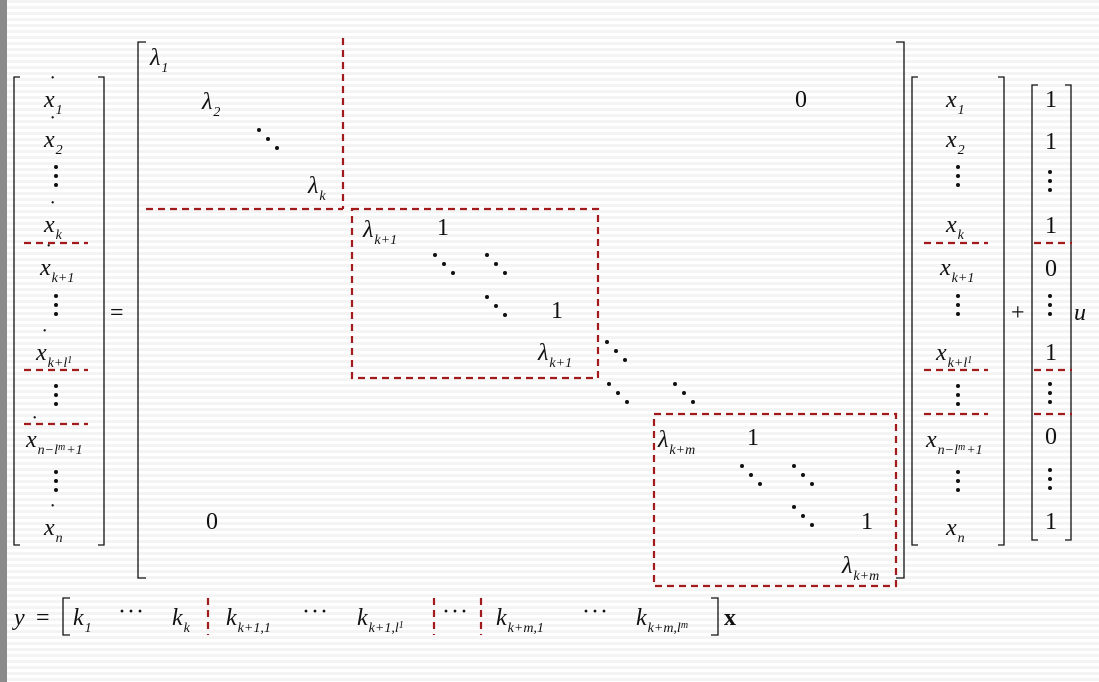 The image size is (1099, 682). What do you see at coordinates (43, 618) in the screenshot?
I see `output-equals: =` at bounding box center [43, 618].